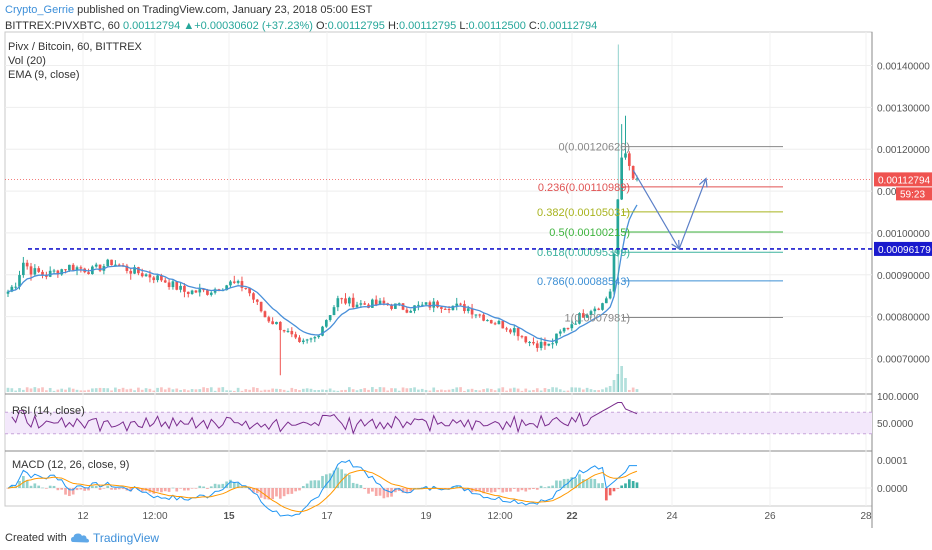 The height and width of the screenshot is (550, 932). Describe the element at coordinates (903, 179) in the screenshot. I see `last-price-tag` at that location.